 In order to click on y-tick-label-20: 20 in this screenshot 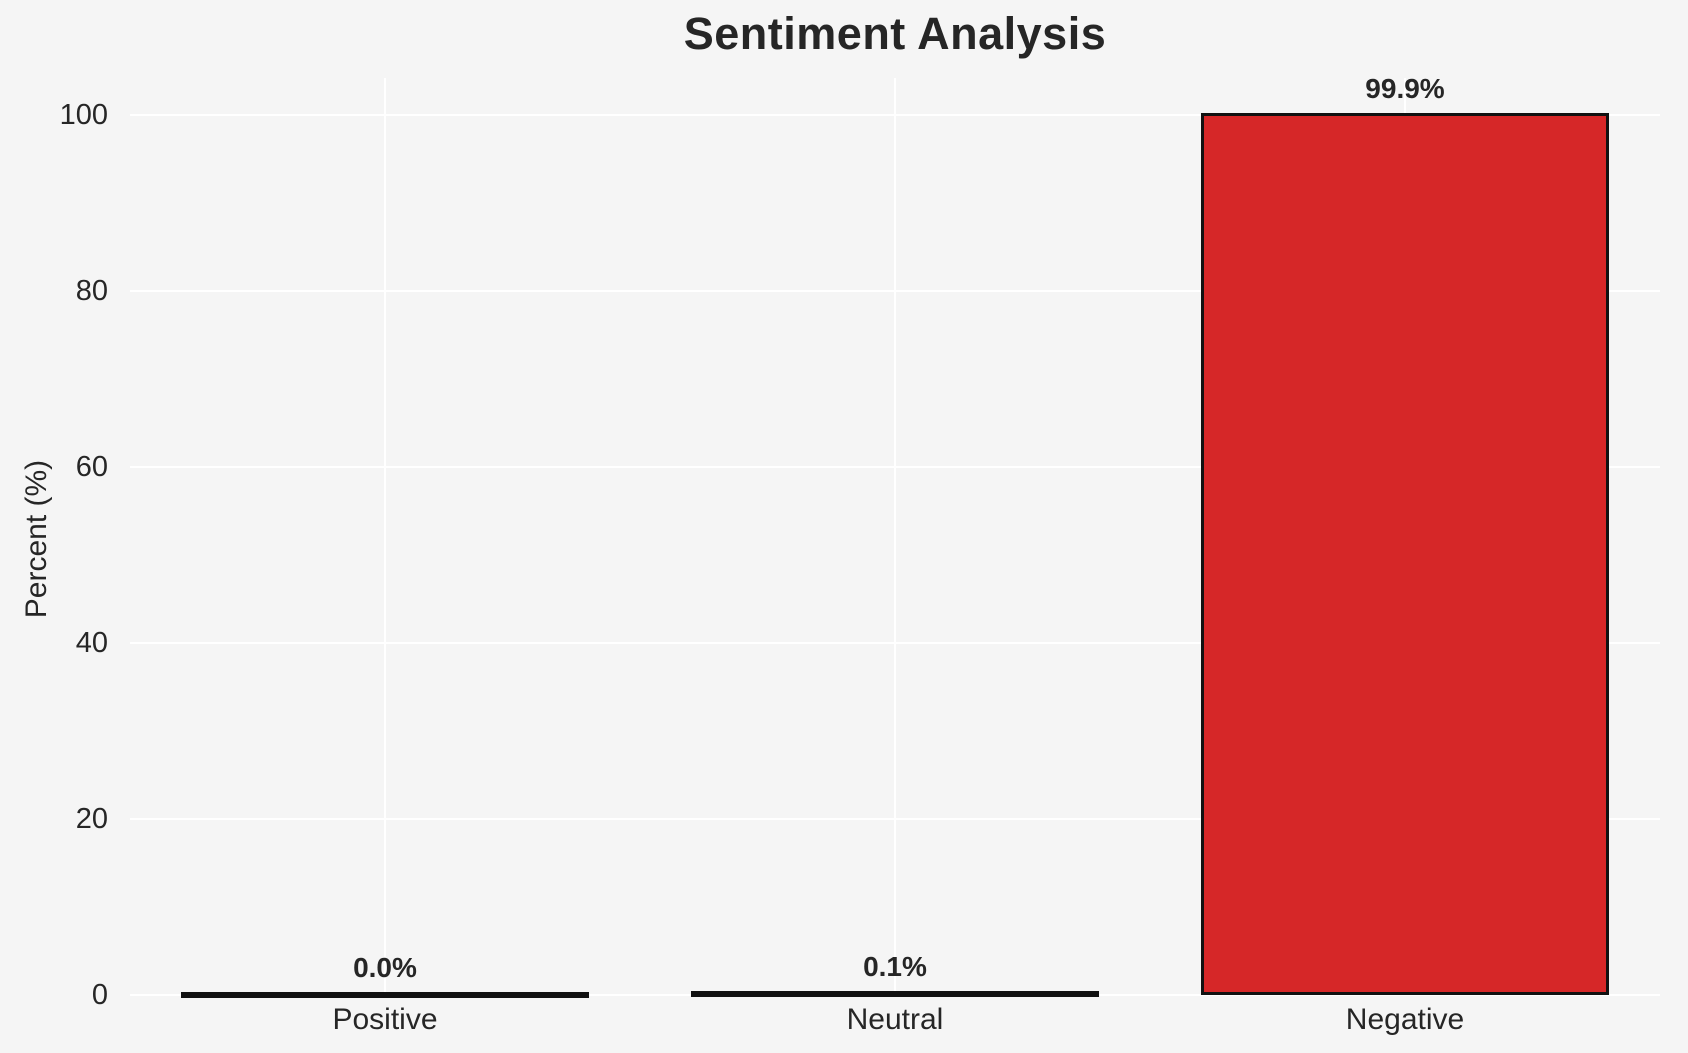, I will do `click(91, 818)`.